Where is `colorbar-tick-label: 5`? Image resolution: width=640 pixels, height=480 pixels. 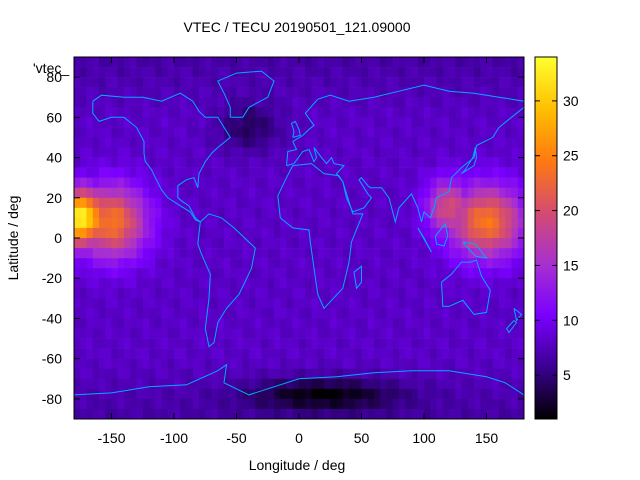 colorbar-tick-label: 5 is located at coordinates (567, 375).